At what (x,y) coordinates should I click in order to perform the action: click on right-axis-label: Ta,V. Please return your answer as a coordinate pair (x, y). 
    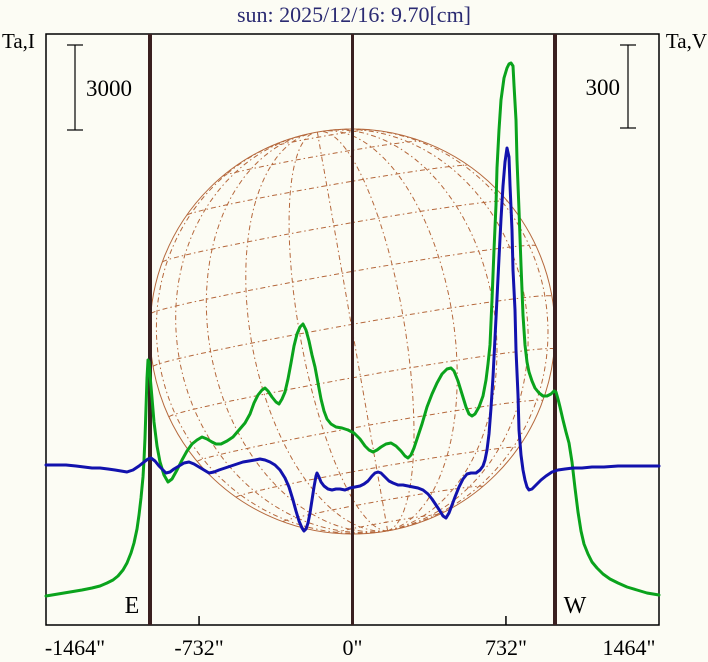
    Looking at the image, I should click on (686, 41).